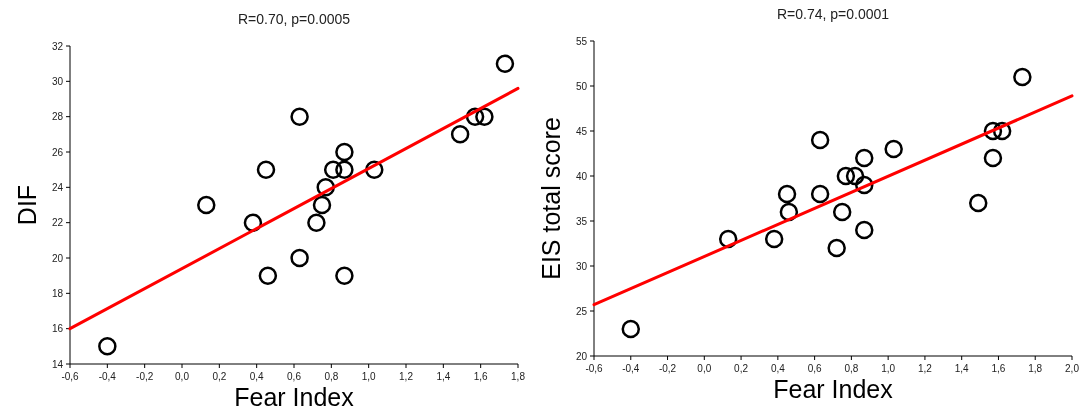 Image resolution: width=1090 pixels, height=420 pixels. What do you see at coordinates (57, 187) in the screenshot?
I see `y-tick-label: 24` at bounding box center [57, 187].